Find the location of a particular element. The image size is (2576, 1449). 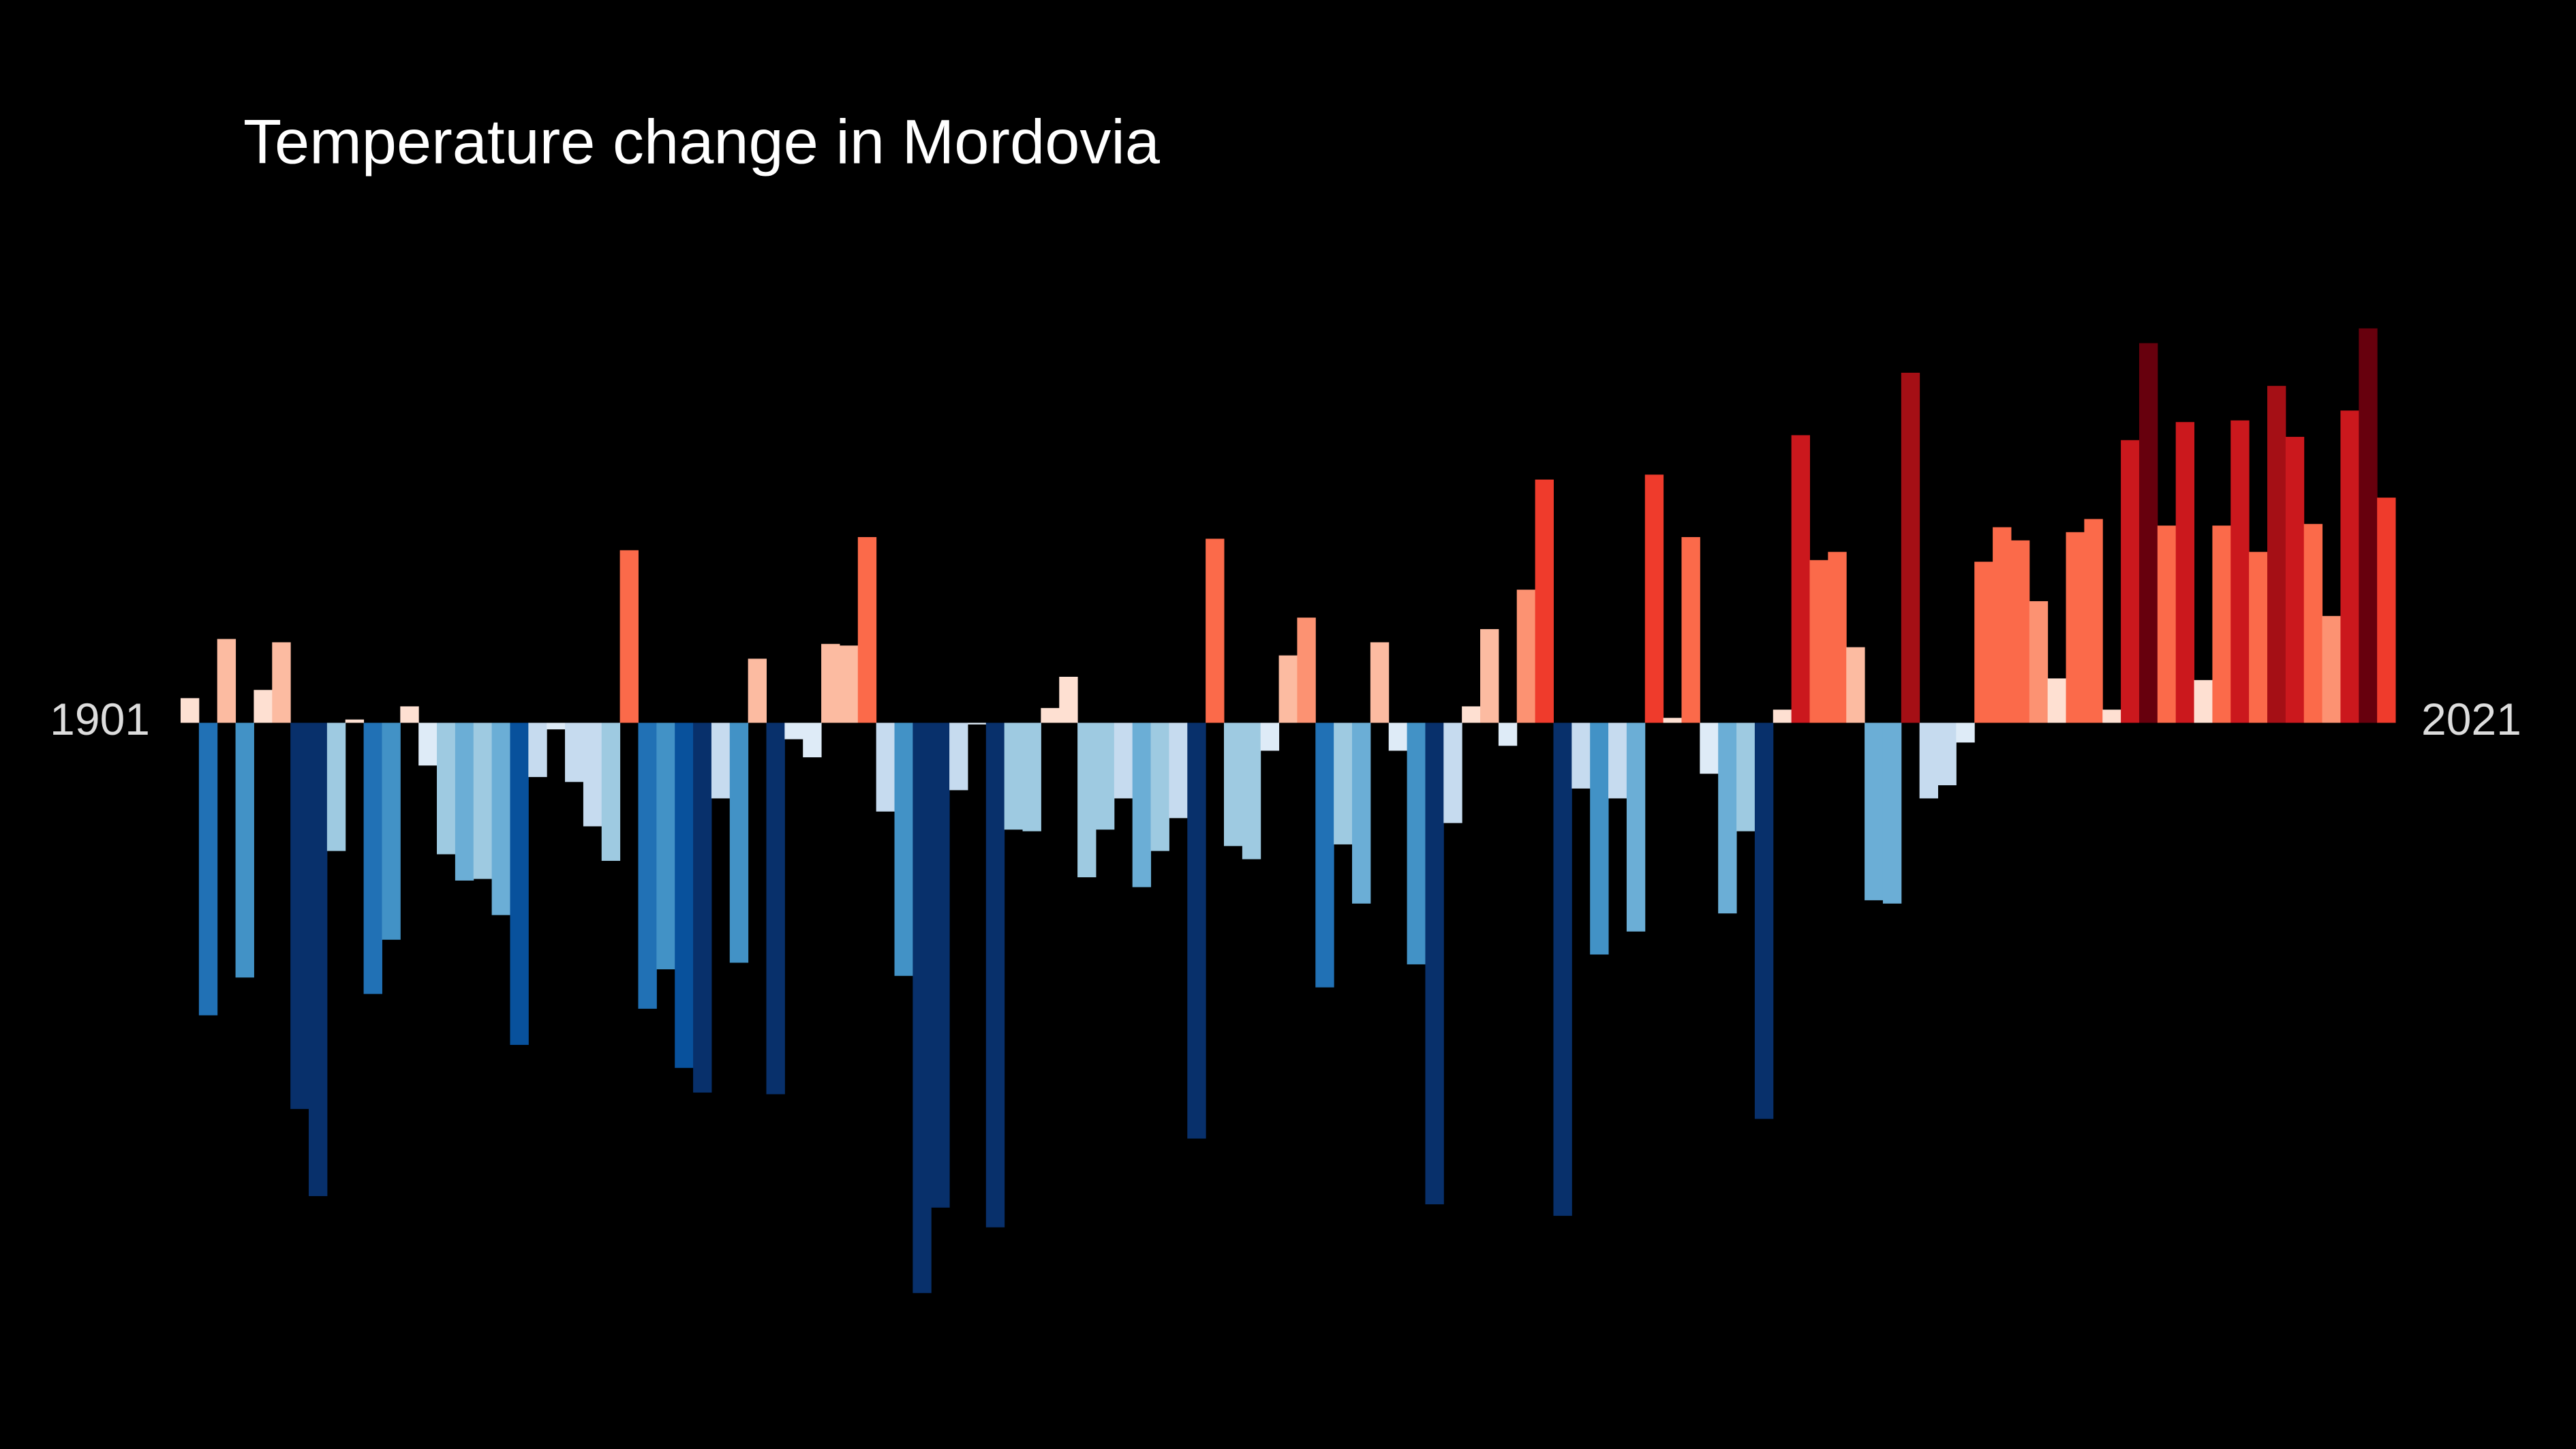

end-year-label: 2021 is located at coordinates (2471, 719).